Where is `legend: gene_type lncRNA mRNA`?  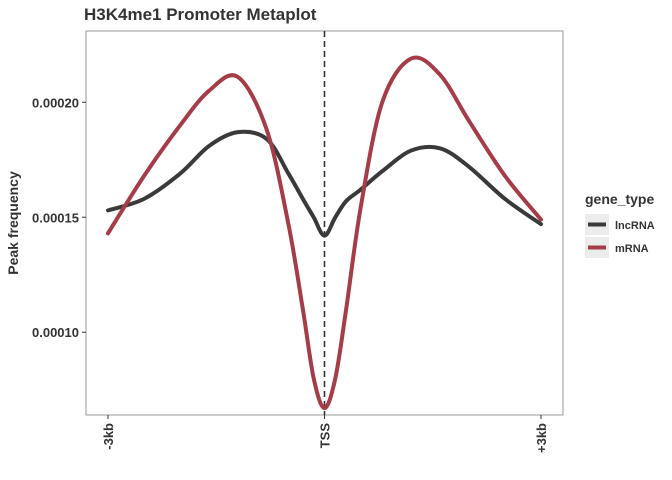
legend: gene_type lncRNA mRNA is located at coordinates (620, 224).